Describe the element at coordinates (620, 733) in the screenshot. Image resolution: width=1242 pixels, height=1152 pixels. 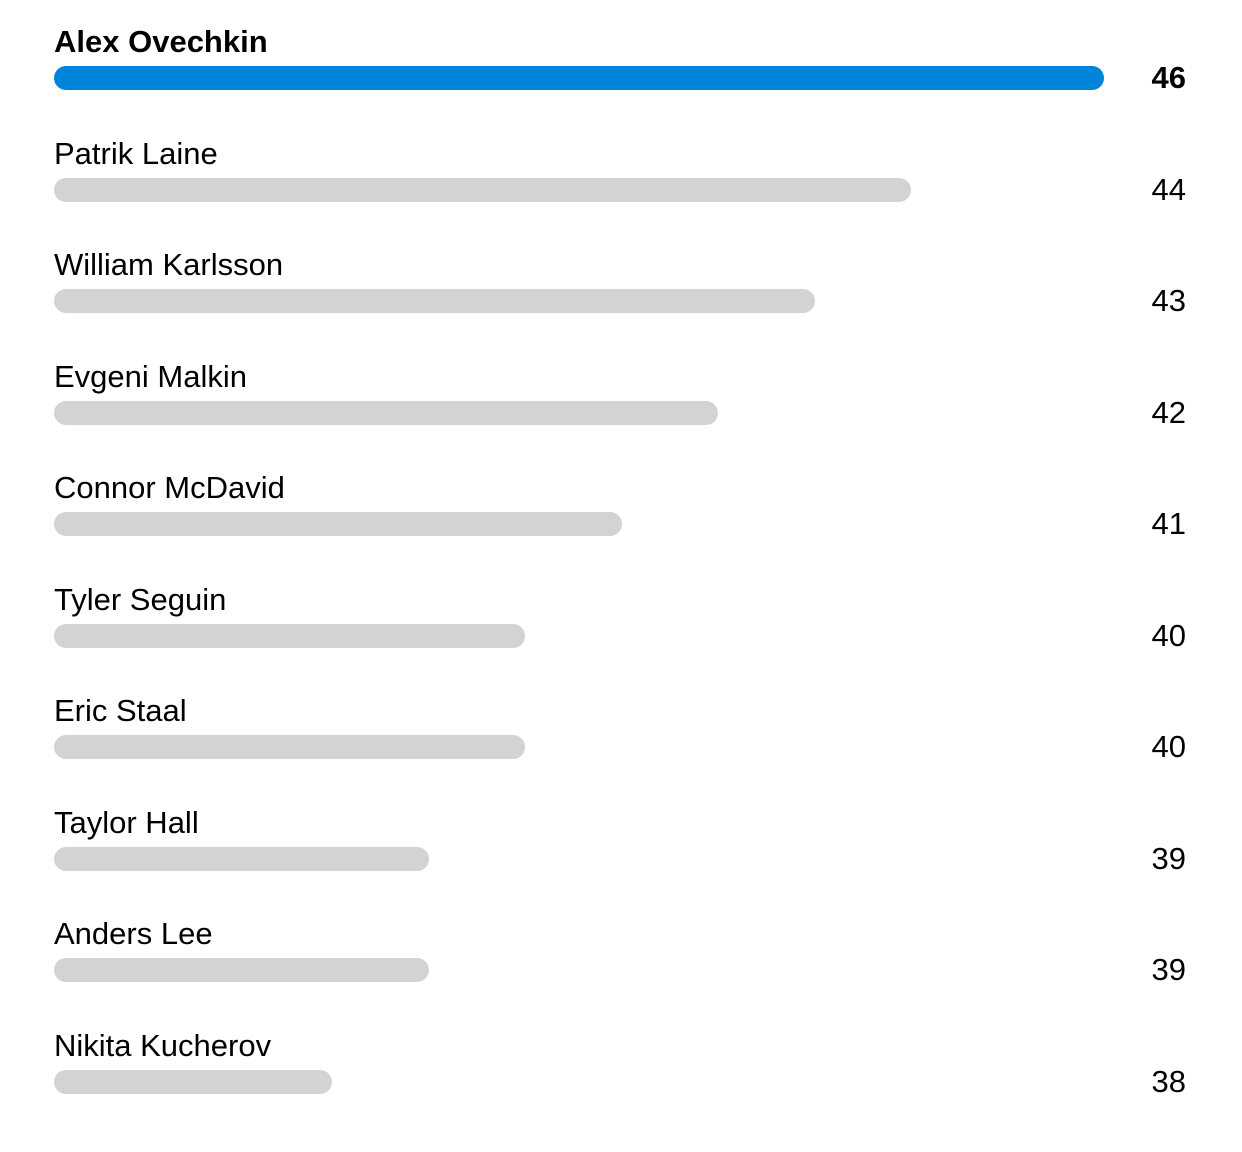
I see `chart-row: Eric Staal 40` at that location.